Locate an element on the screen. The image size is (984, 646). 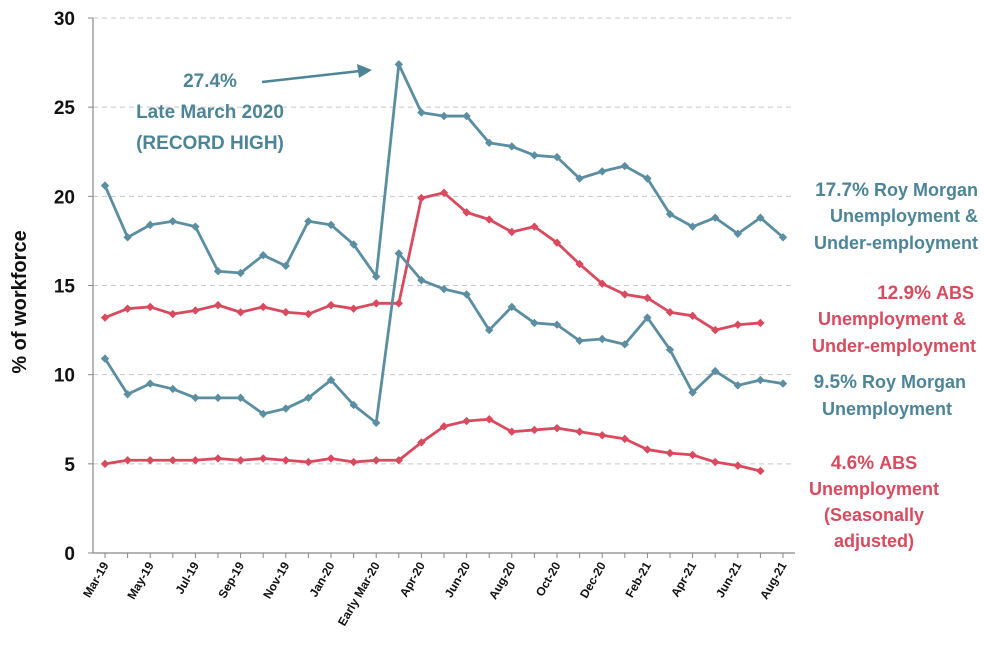
svg-text:12.9%ABS: 12.9% ABS is located at coordinates (925, 293).